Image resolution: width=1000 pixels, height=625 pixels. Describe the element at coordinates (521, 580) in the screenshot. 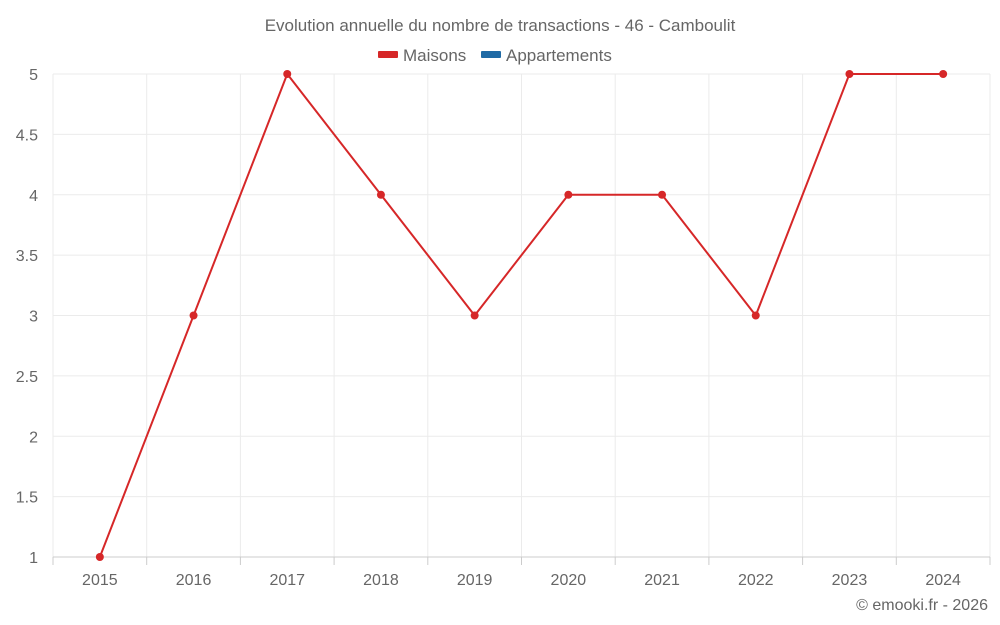

I see `x-tick-labels: 2015 2016 2017 2018 2019 2020 2021 2022 2023 2024` at that location.